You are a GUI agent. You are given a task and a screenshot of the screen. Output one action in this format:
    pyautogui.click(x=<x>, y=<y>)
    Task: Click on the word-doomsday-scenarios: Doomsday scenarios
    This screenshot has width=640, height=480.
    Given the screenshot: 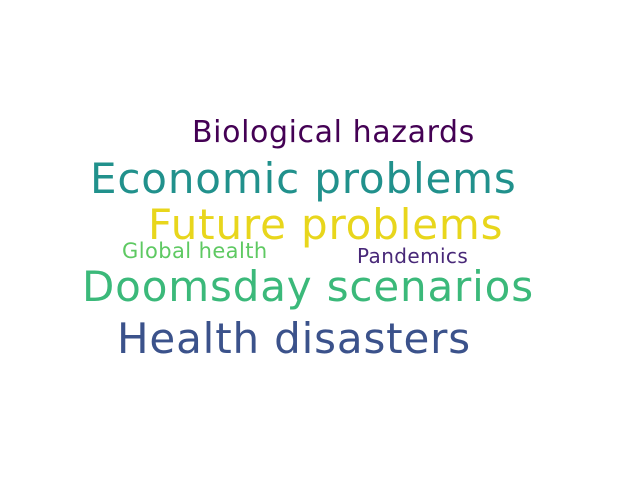 What is the action you would take?
    pyautogui.click(x=308, y=286)
    